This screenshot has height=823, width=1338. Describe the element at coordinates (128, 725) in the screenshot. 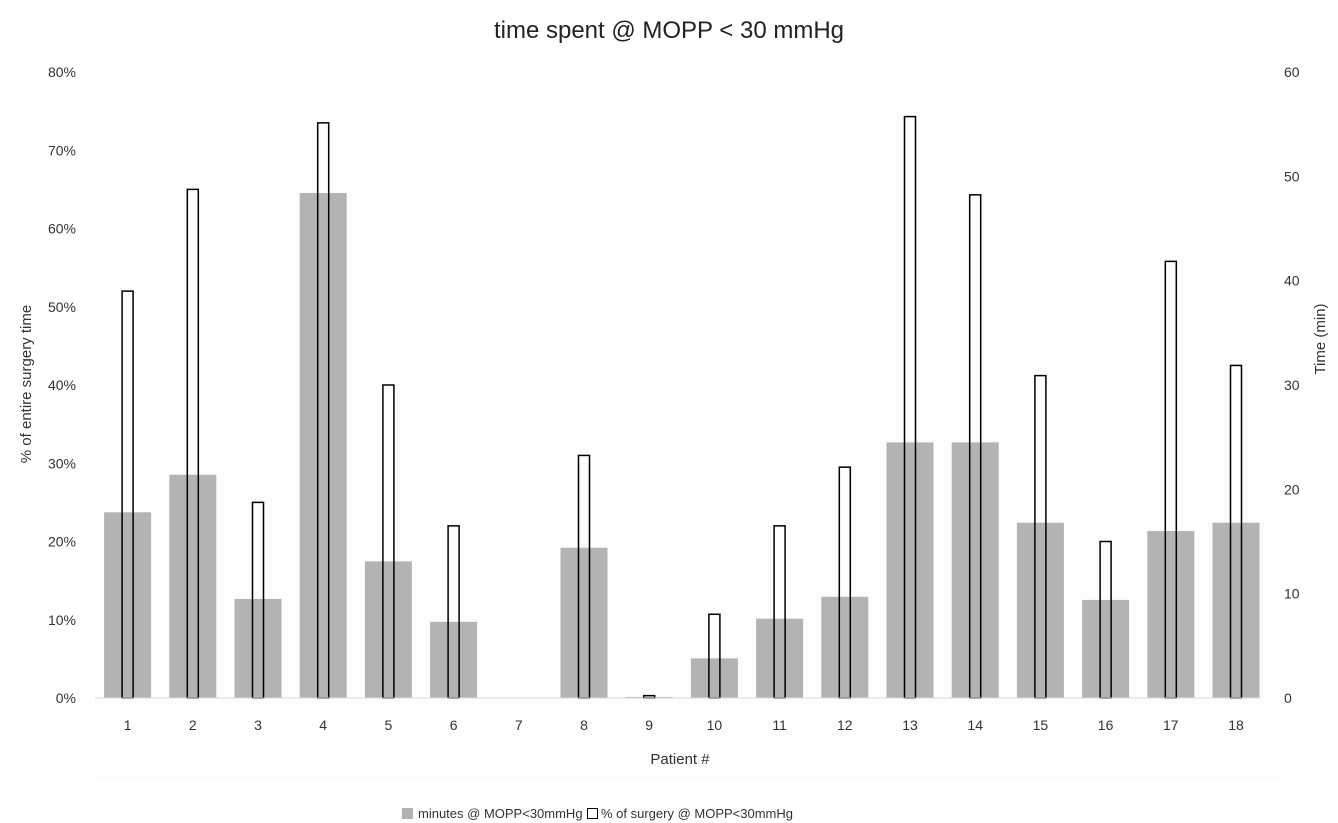

I see `x-tick-label: 1` at that location.